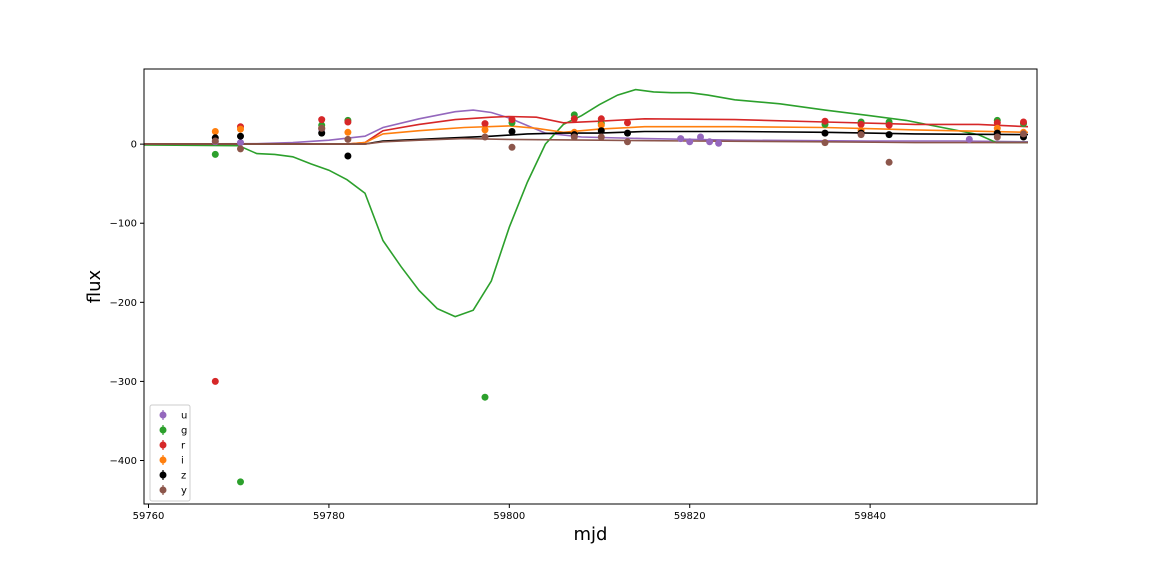  I want to click on legend-marker-r, so click(163, 445).